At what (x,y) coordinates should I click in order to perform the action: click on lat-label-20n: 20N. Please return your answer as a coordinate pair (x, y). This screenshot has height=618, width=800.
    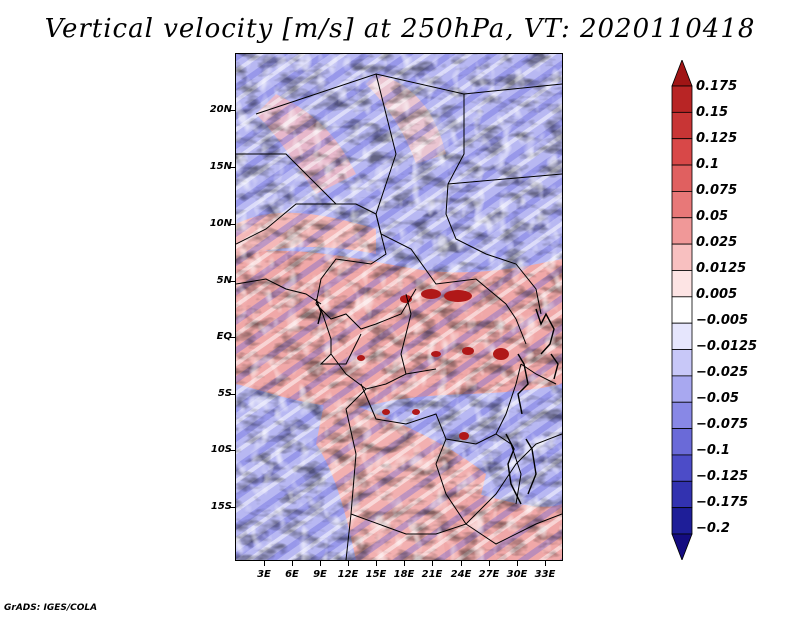
    Looking at the image, I should click on (220, 109).